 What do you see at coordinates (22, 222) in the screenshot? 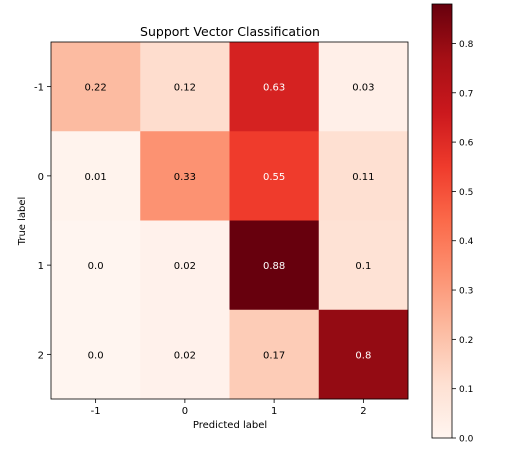
I see `y-axis-label: True label` at bounding box center [22, 222].